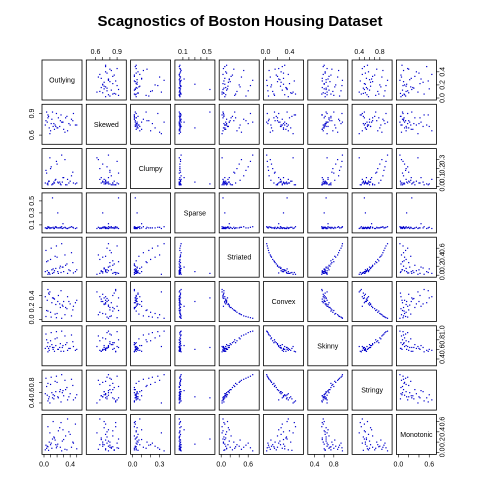  I want to click on x-tick-label-striated: 0.0, so click(221, 464).